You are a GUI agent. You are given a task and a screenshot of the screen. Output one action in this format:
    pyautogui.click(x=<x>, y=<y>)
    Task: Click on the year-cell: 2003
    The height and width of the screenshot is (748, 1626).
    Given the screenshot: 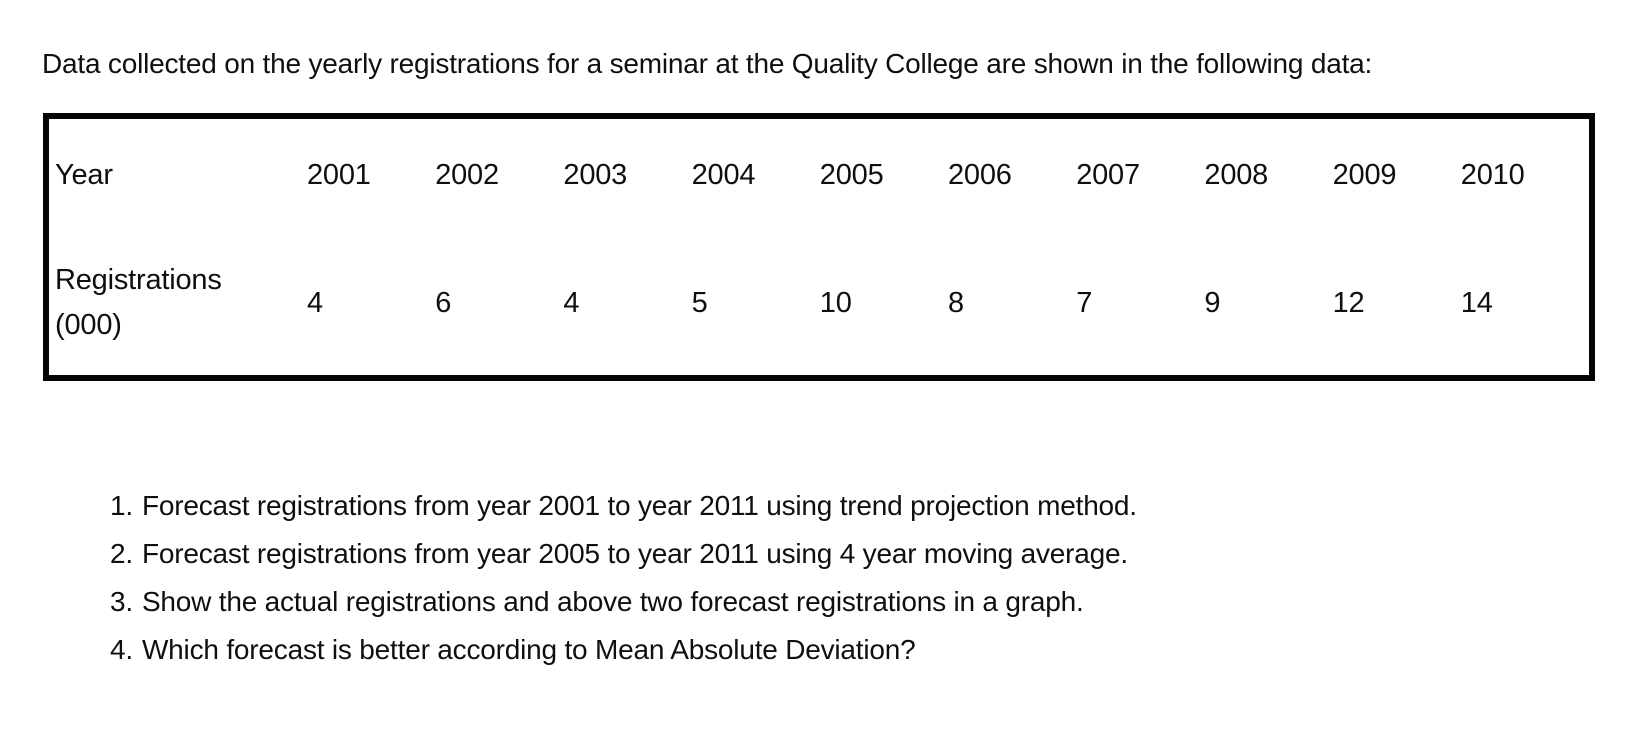 What is the action you would take?
    pyautogui.click(x=595, y=174)
    